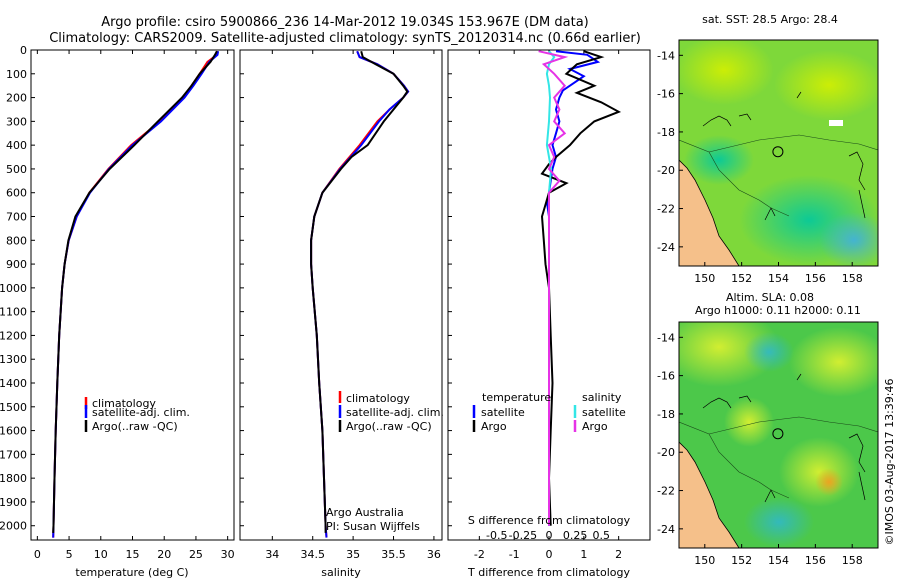 Image resolution: width=900 pixels, height=584 pixels. Describe the element at coordinates (549, 535) in the screenshot. I see `x2-tick-label: 0` at that location.